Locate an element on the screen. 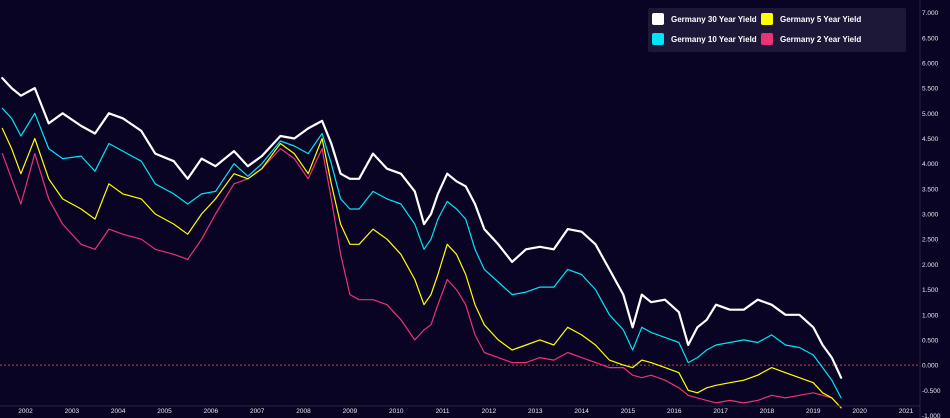 The height and width of the screenshot is (418, 950). y-tick-label: 2.000 is located at coordinates (930, 265).